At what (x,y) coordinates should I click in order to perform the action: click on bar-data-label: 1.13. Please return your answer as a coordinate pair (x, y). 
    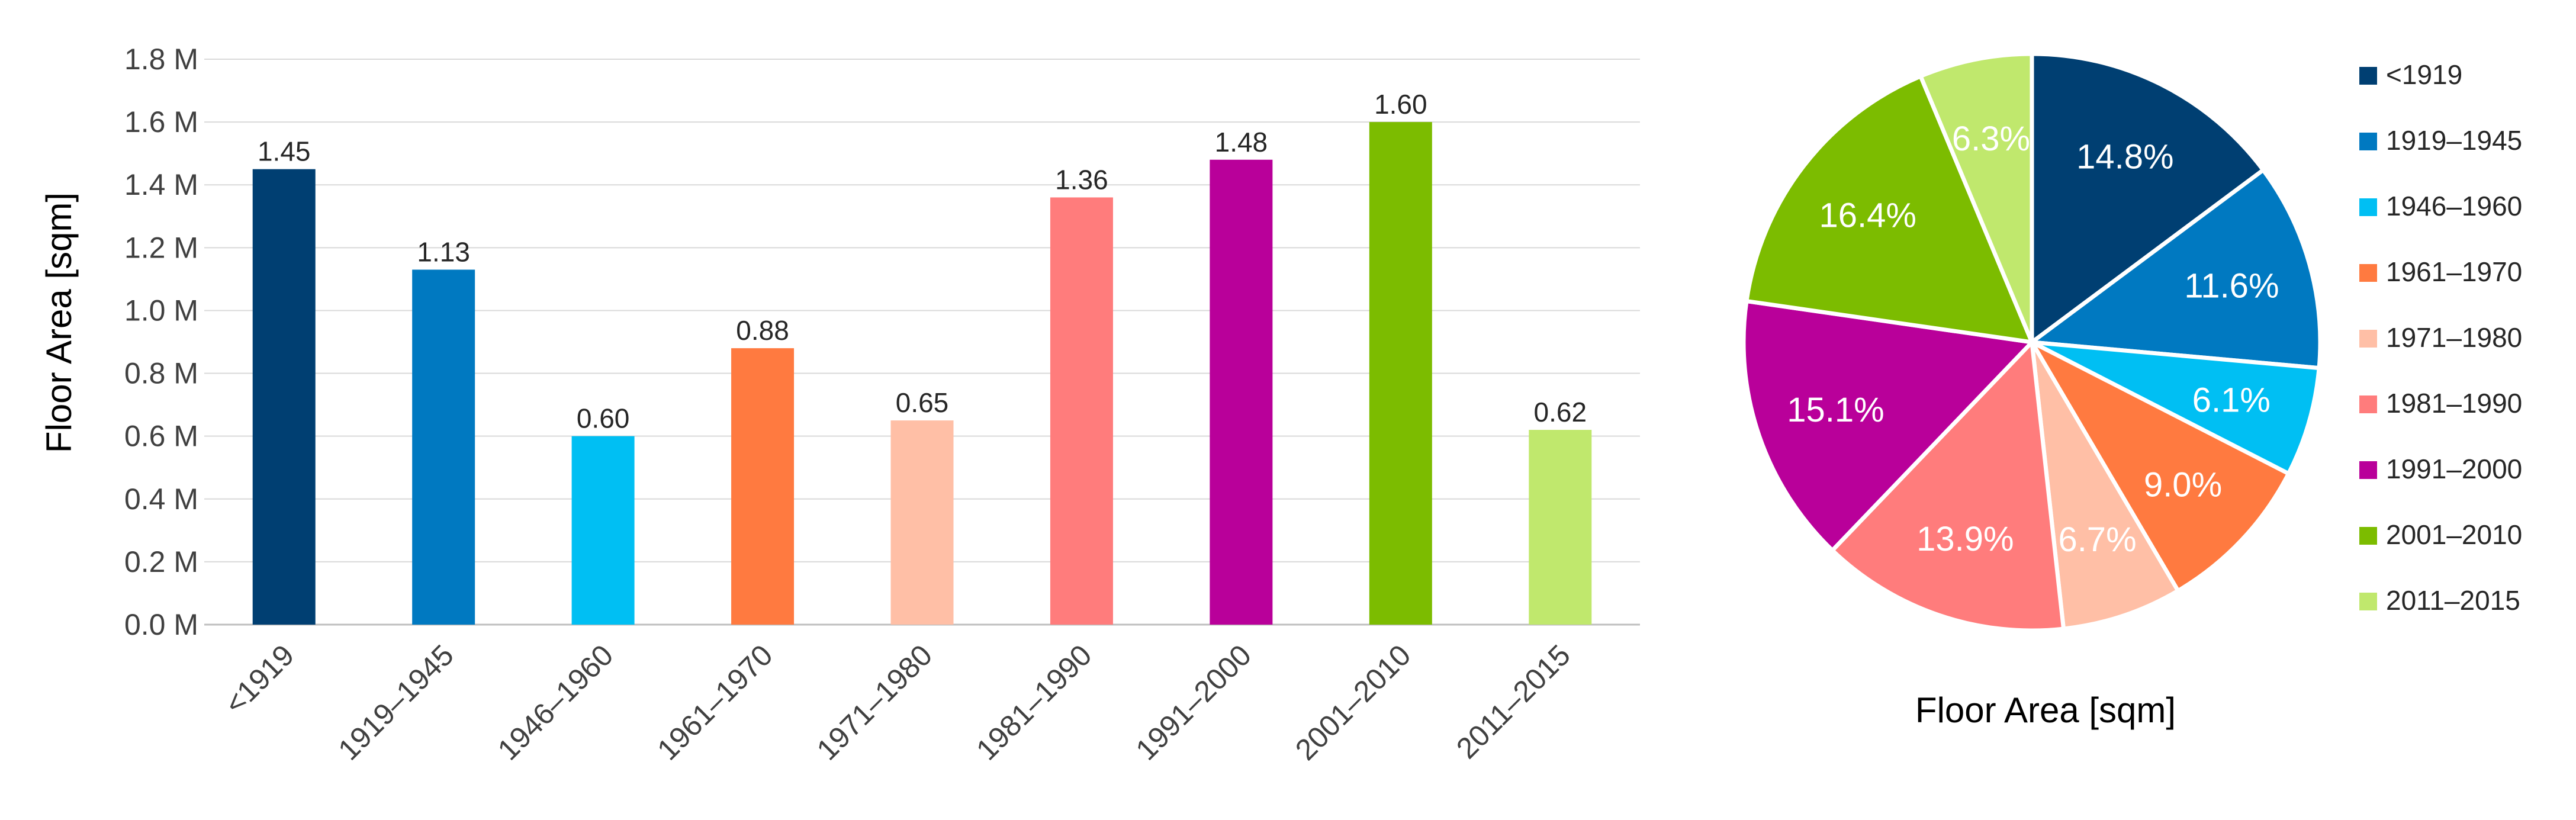
    Looking at the image, I should click on (443, 251).